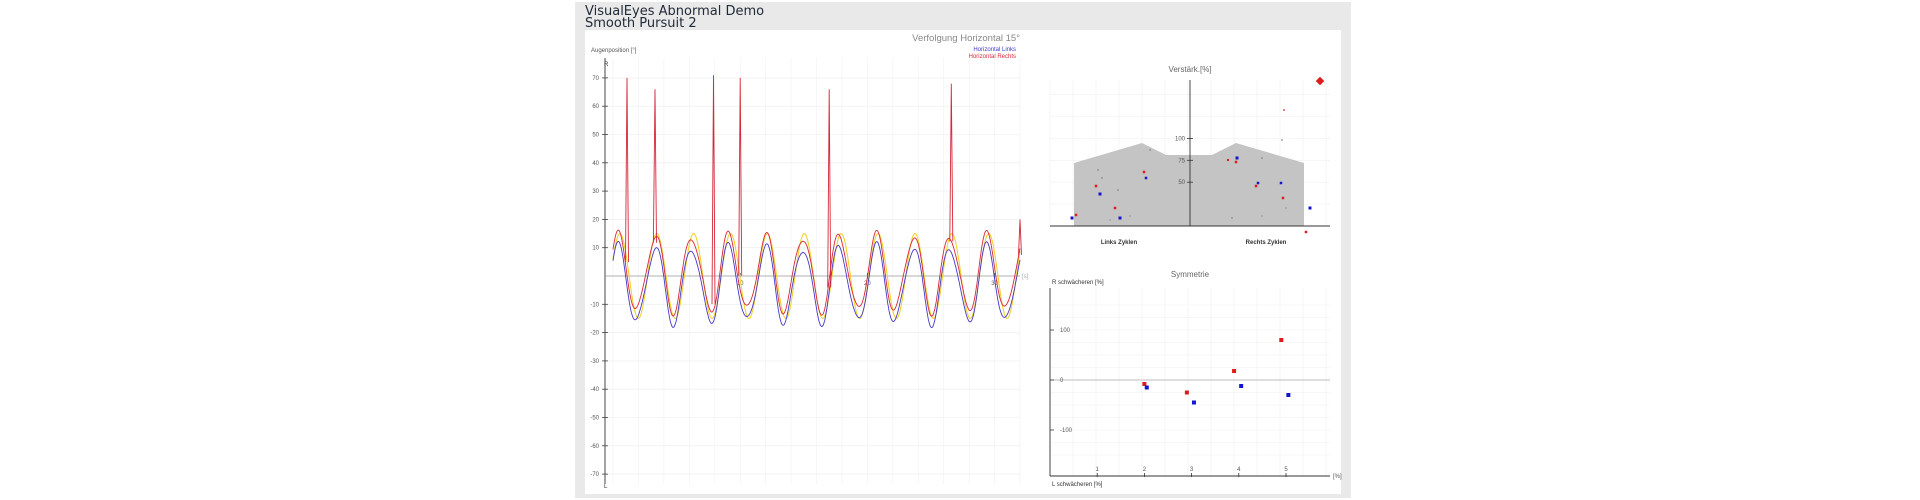 This screenshot has height=500, width=1920. I want to click on gain-y-tick-label: 100, so click(1180, 139).